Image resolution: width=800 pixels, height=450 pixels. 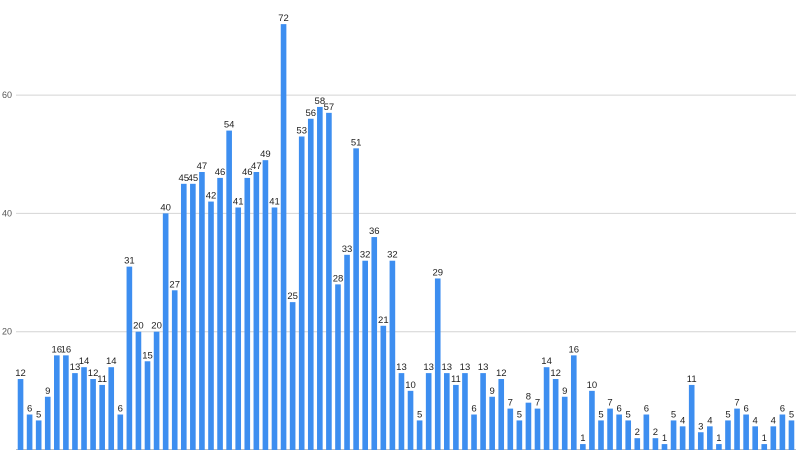 I want to click on bar-value-label: 29, so click(x=437, y=272).